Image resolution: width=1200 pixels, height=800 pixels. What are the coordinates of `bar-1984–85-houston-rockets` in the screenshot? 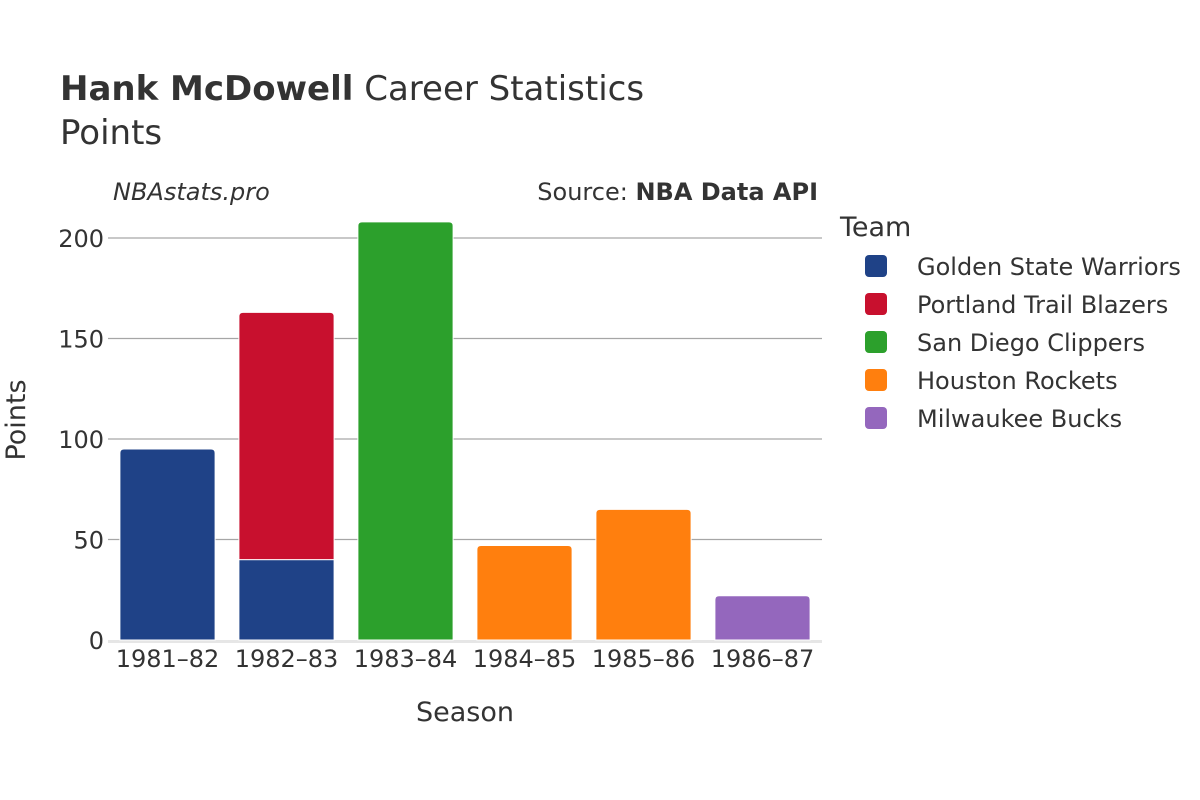 It's located at (524, 593).